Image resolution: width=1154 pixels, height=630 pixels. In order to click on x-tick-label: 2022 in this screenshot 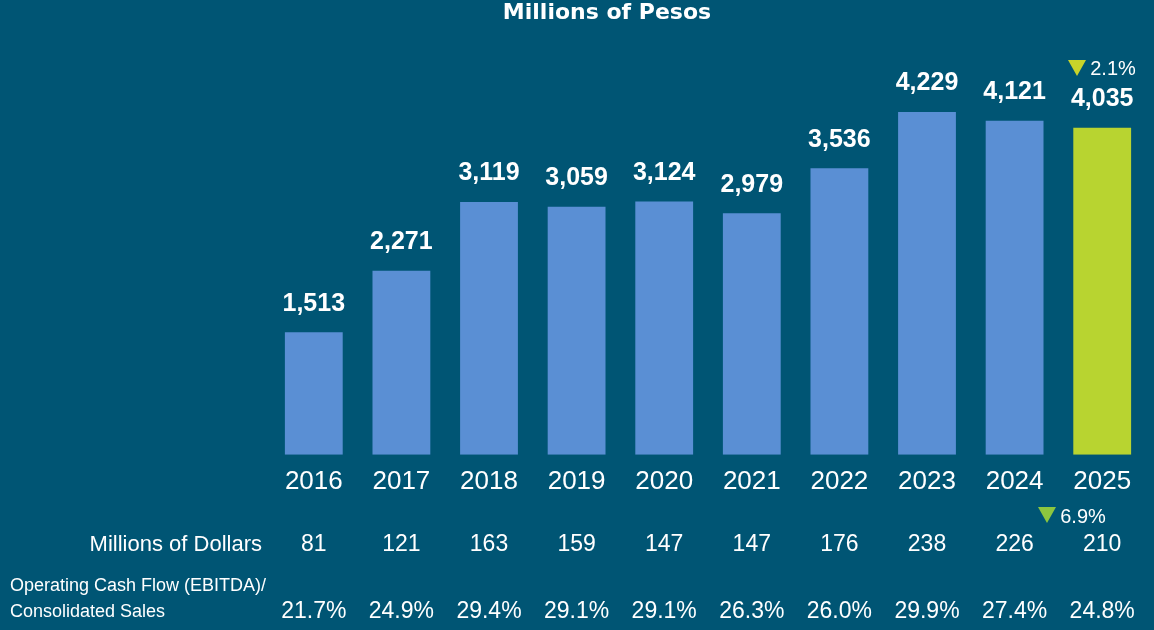, I will do `click(839, 479)`.